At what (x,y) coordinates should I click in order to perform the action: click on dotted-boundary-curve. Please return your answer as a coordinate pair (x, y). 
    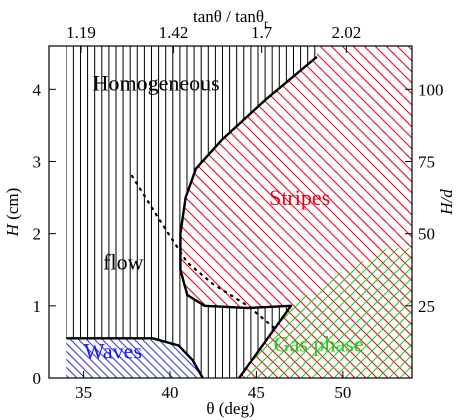
    Looking at the image, I should click on (202, 251).